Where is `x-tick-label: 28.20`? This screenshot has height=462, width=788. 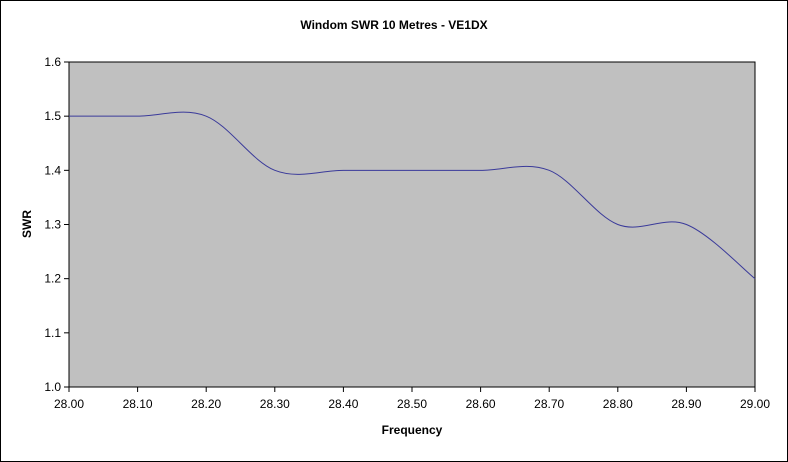
x-tick-label: 28.20 is located at coordinates (206, 404).